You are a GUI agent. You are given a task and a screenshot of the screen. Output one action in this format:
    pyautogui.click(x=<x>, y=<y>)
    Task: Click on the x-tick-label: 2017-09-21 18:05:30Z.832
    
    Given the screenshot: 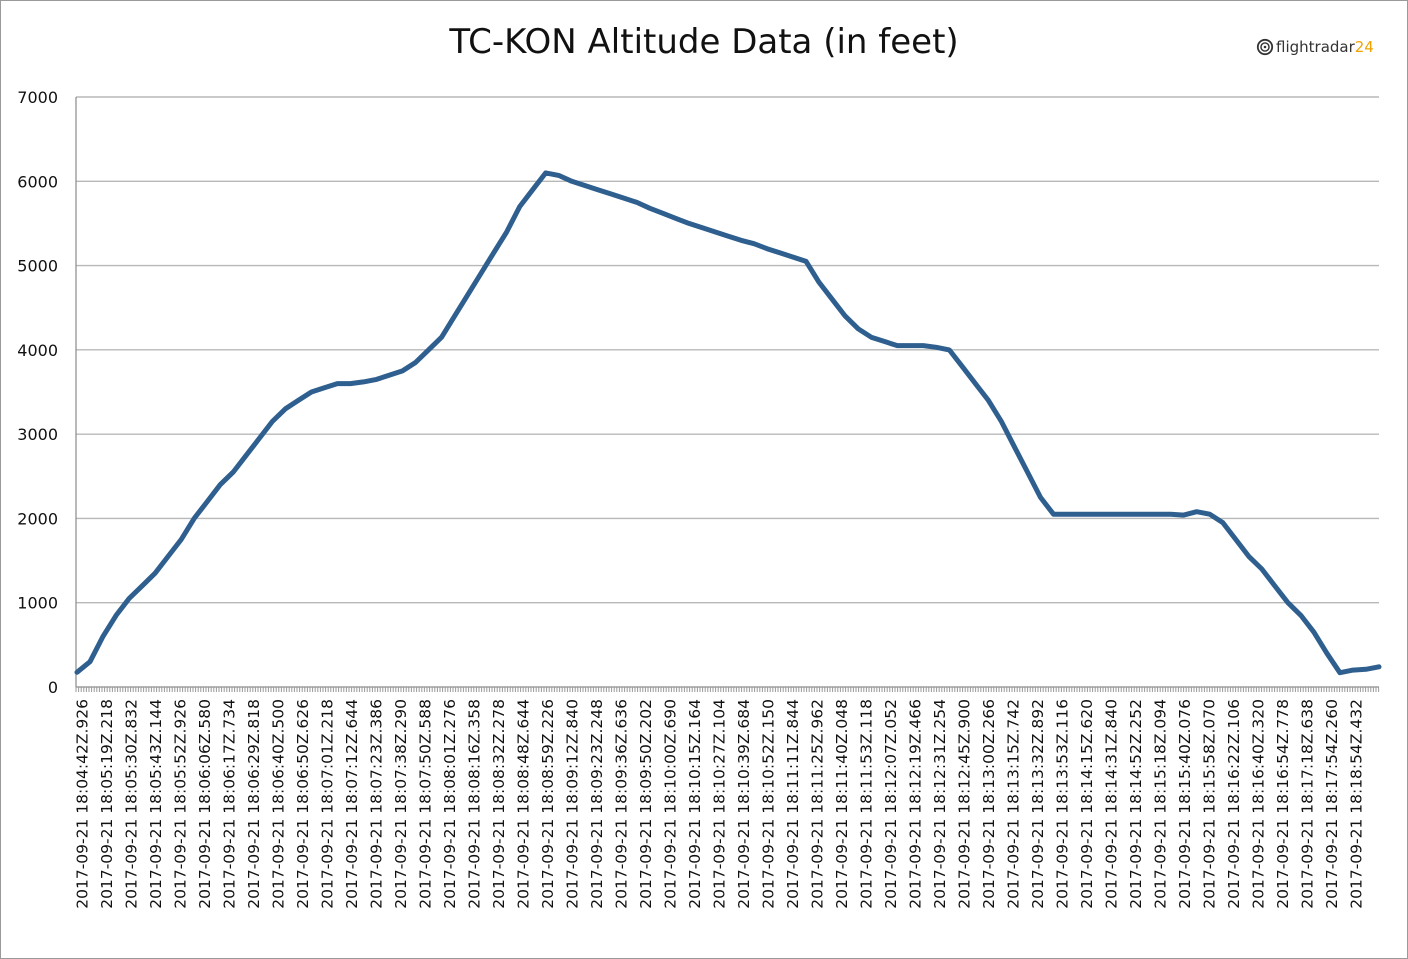 What is the action you would take?
    pyautogui.click(x=132, y=804)
    